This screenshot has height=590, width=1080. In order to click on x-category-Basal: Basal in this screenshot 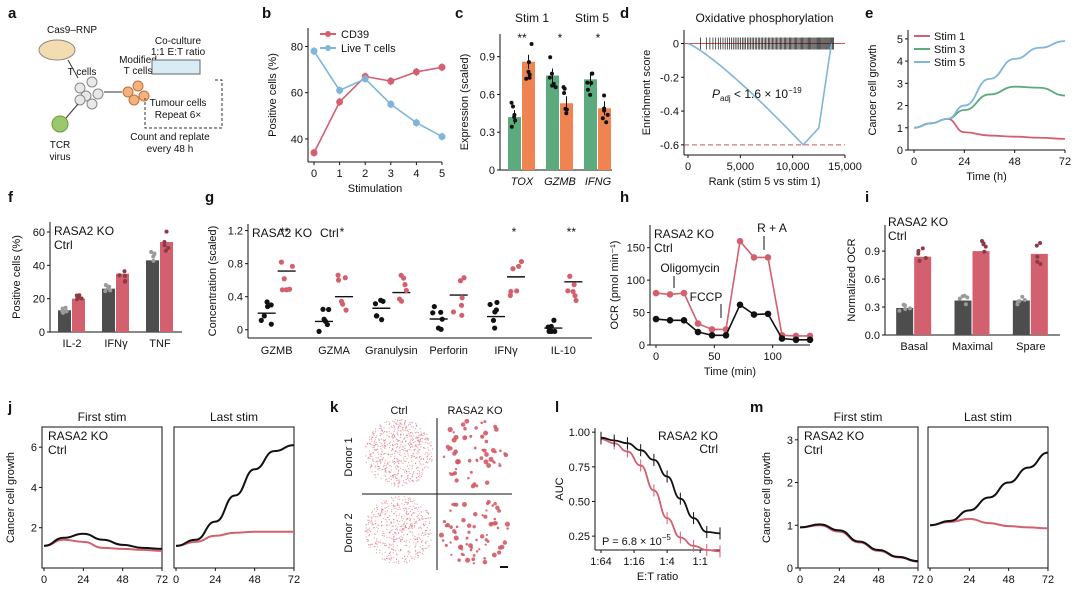, I will do `click(914, 347)`.